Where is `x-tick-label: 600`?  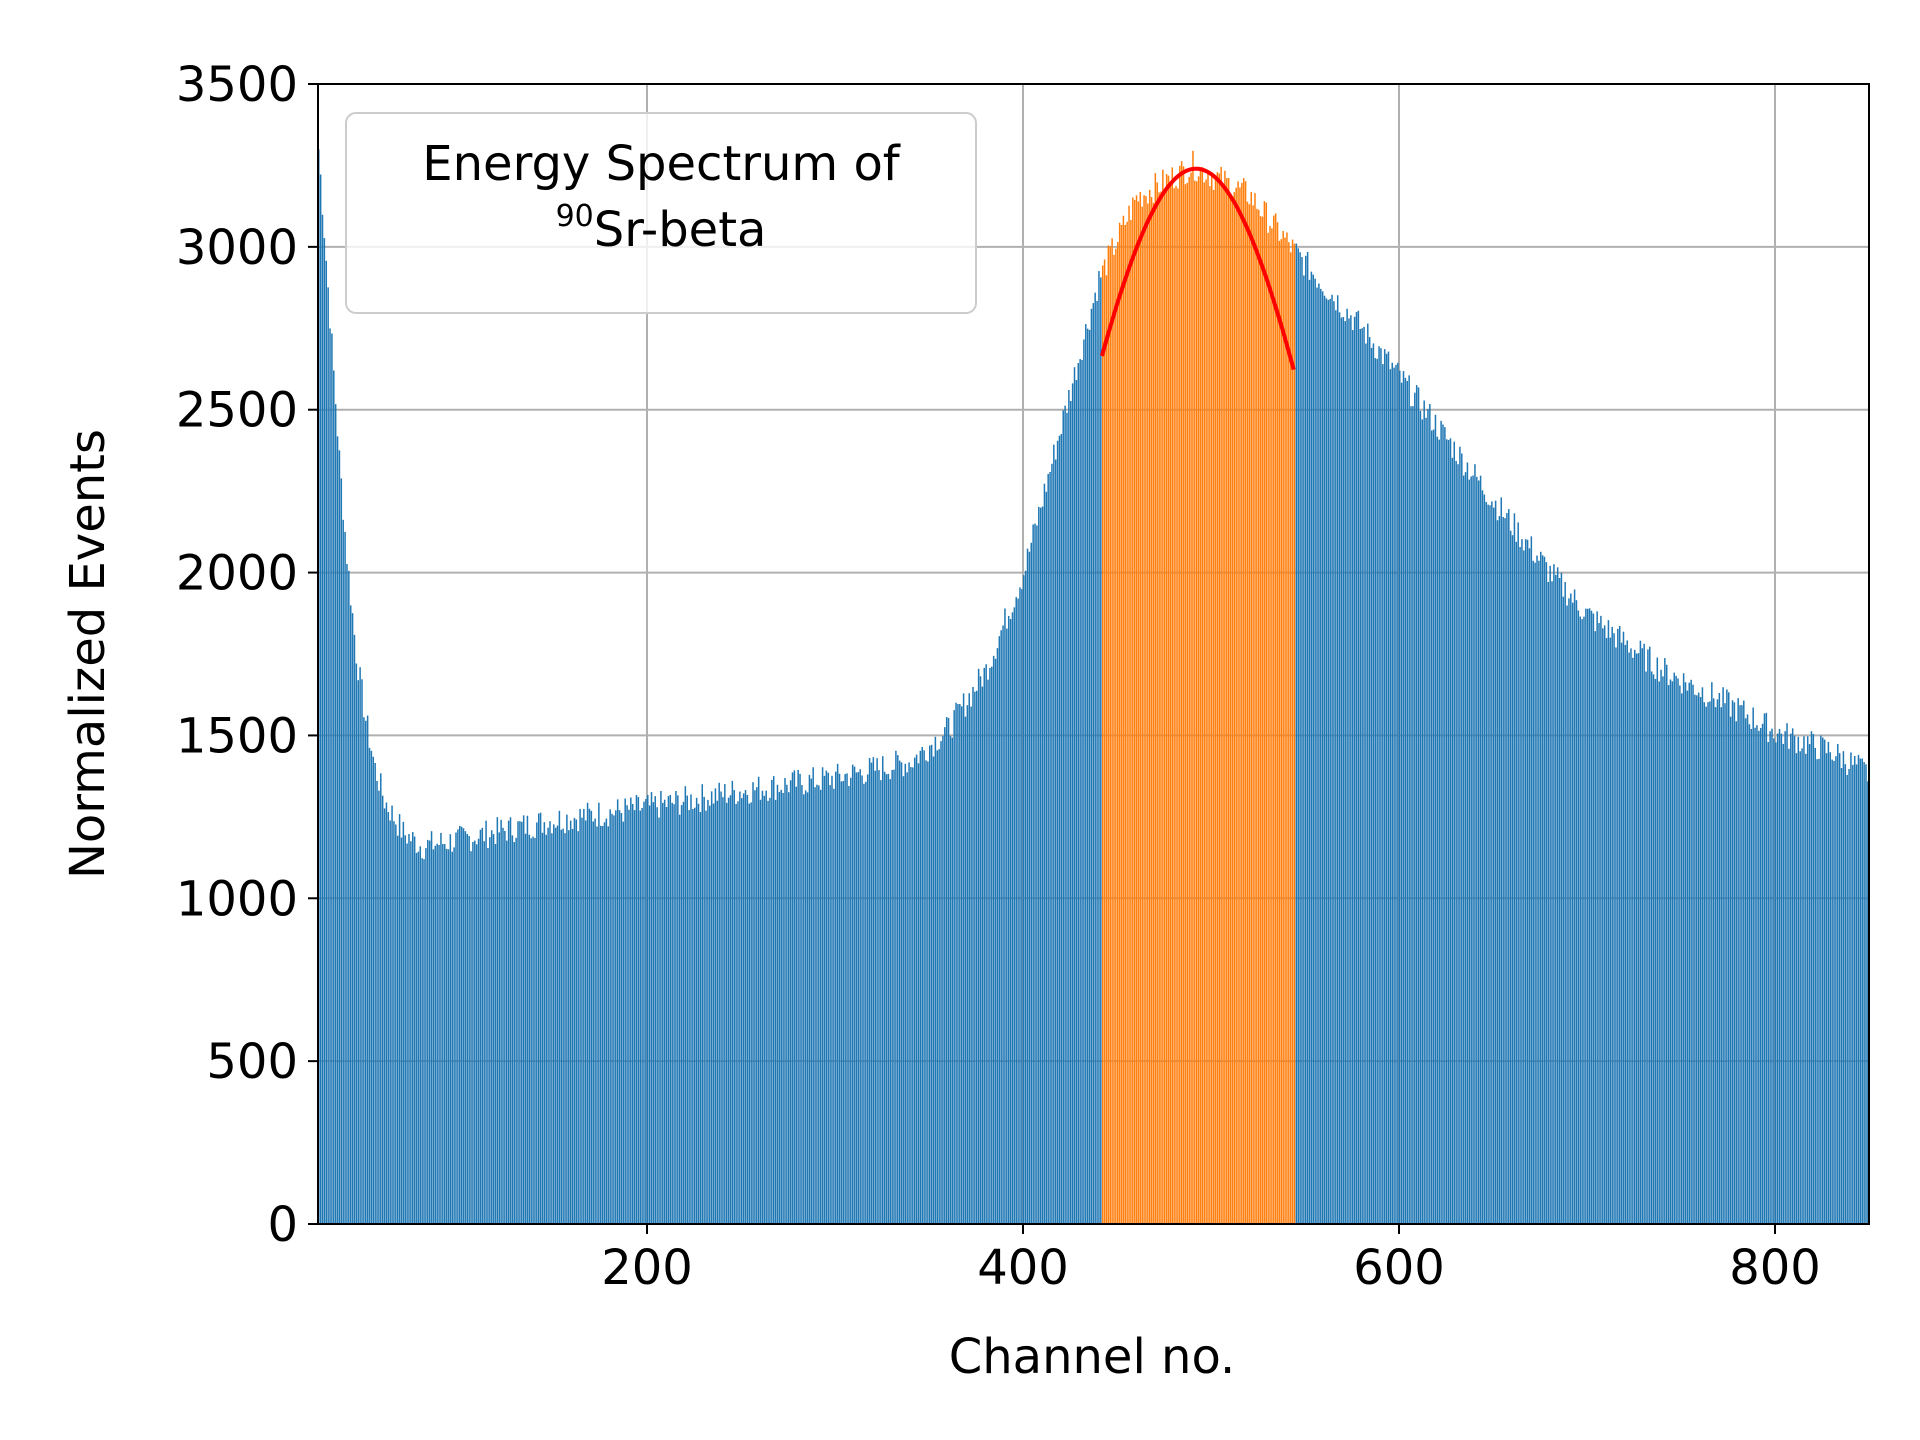 x-tick-label: 600 is located at coordinates (1399, 1268).